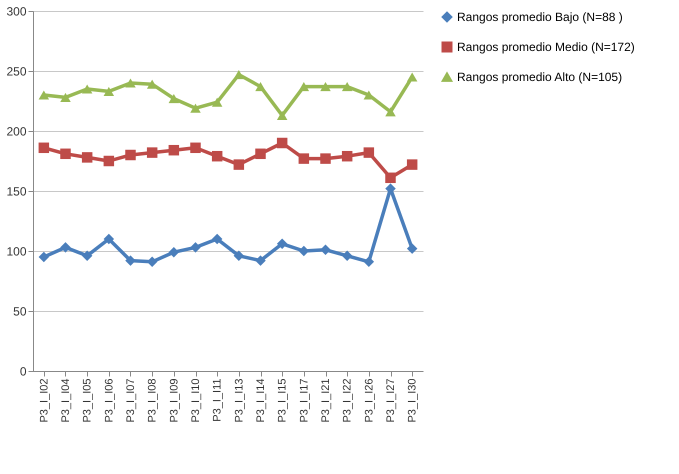  What do you see at coordinates (540, 17) in the screenshot?
I see `legend-label: Rangos promedio Bajo (N=88 )` at bounding box center [540, 17].